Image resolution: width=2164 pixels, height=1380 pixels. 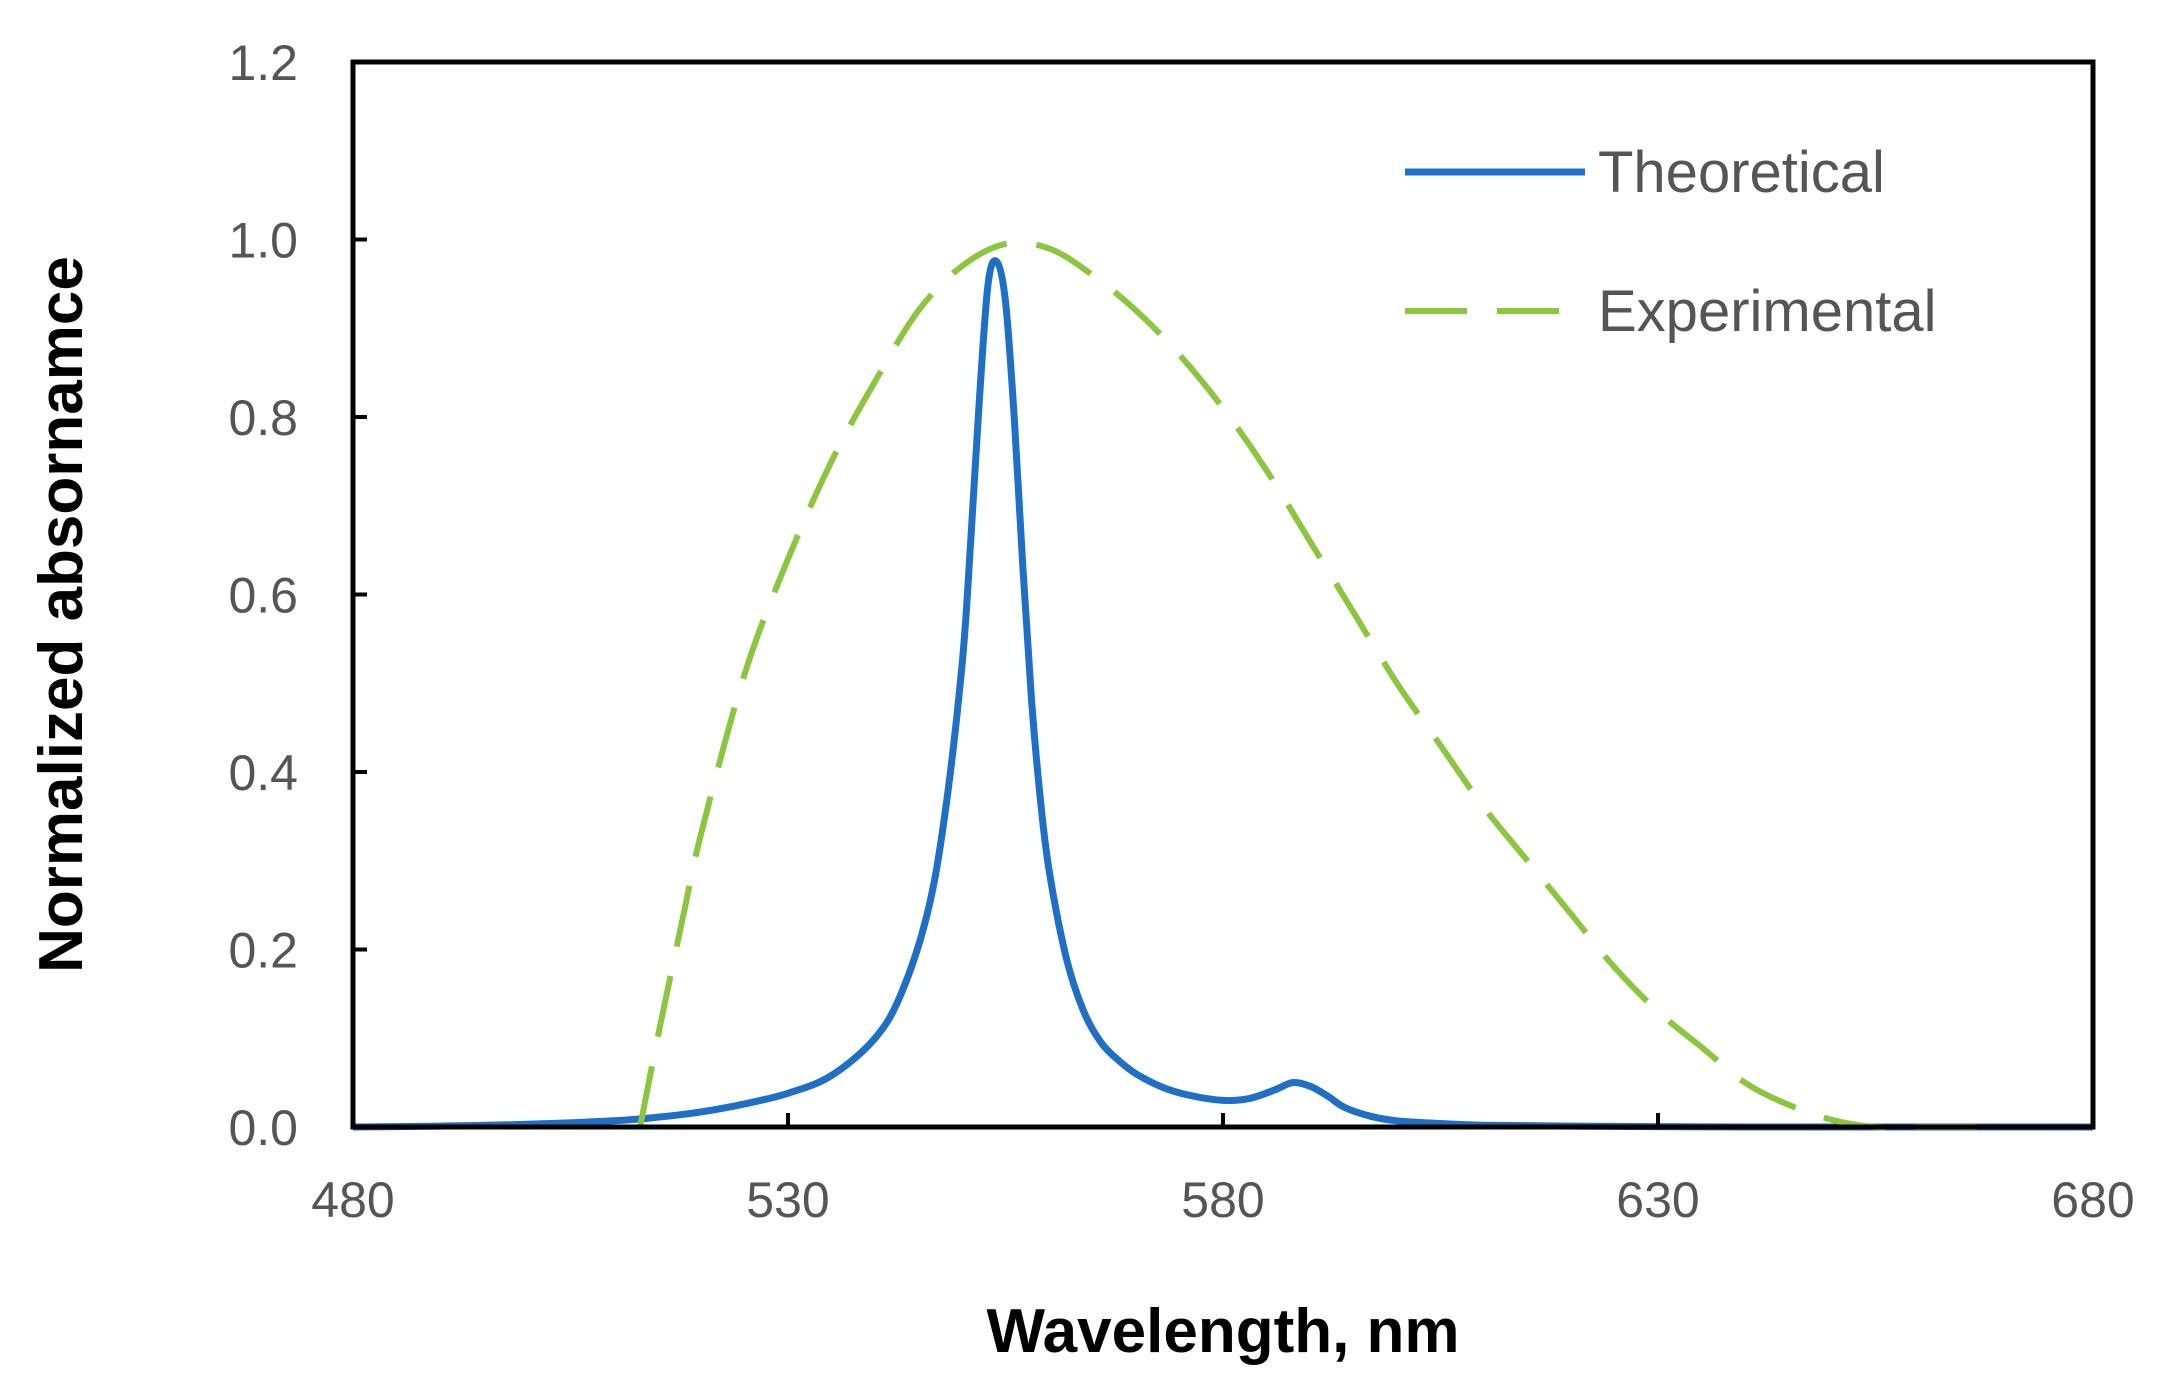 What do you see at coordinates (263, 596) in the screenshot?
I see `y-tick-label: 0.6` at bounding box center [263, 596].